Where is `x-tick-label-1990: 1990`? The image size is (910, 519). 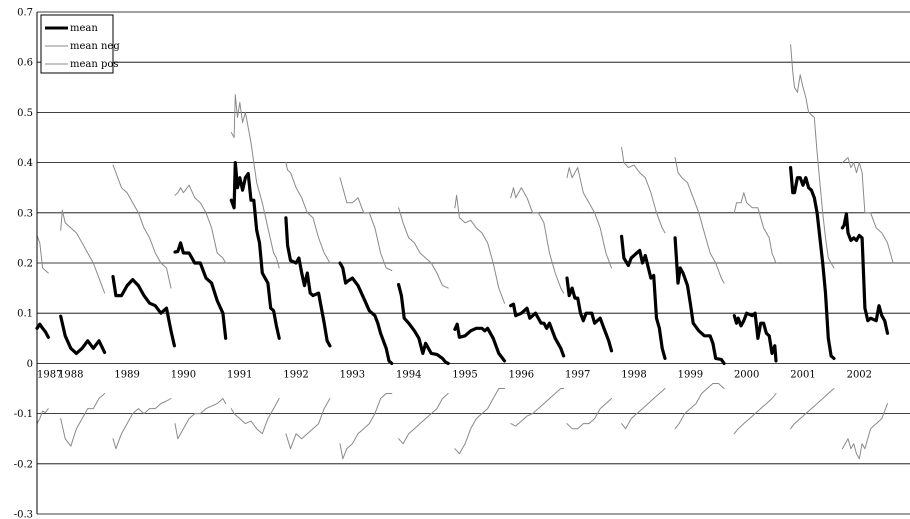
x-tick-label-1990: 1990 is located at coordinates (183, 374).